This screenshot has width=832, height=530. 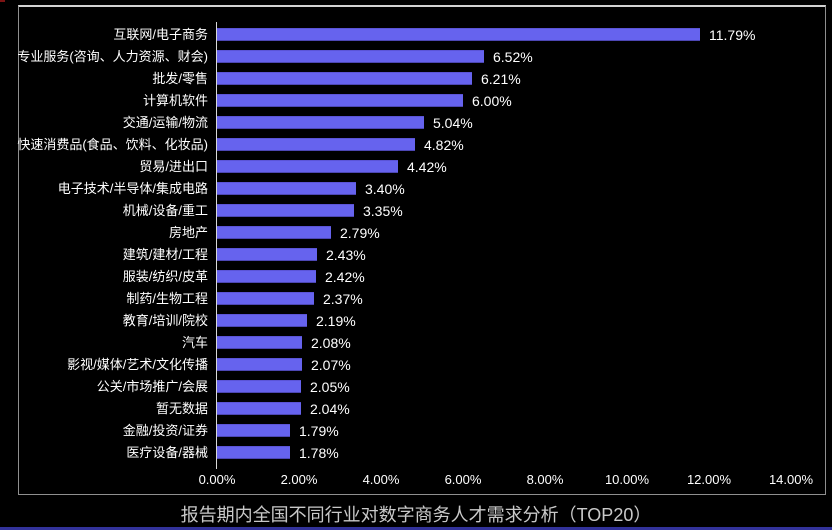 What do you see at coordinates (152, 386) in the screenshot?
I see `category-label: 公关/市场推广/会展` at bounding box center [152, 386].